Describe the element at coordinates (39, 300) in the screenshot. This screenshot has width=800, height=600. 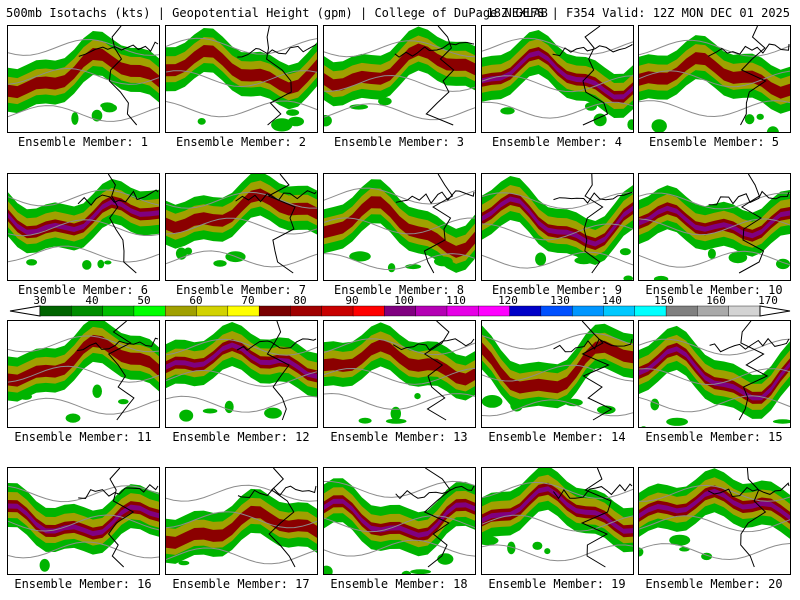
I see `legend-tick-label: 30` at that location.